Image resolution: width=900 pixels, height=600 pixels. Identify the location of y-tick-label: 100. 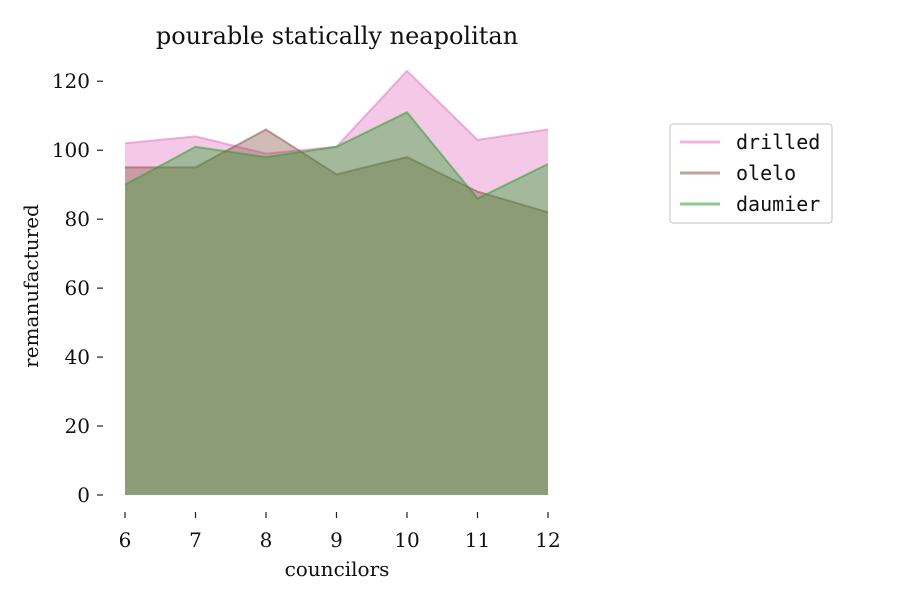
(71, 150).